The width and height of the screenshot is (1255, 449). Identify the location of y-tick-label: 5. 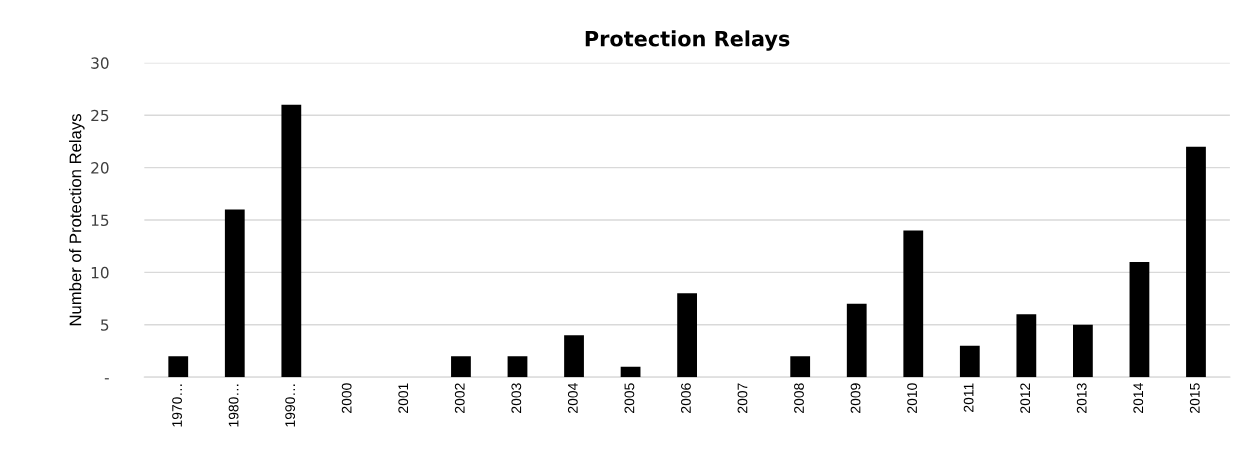
(105, 325).